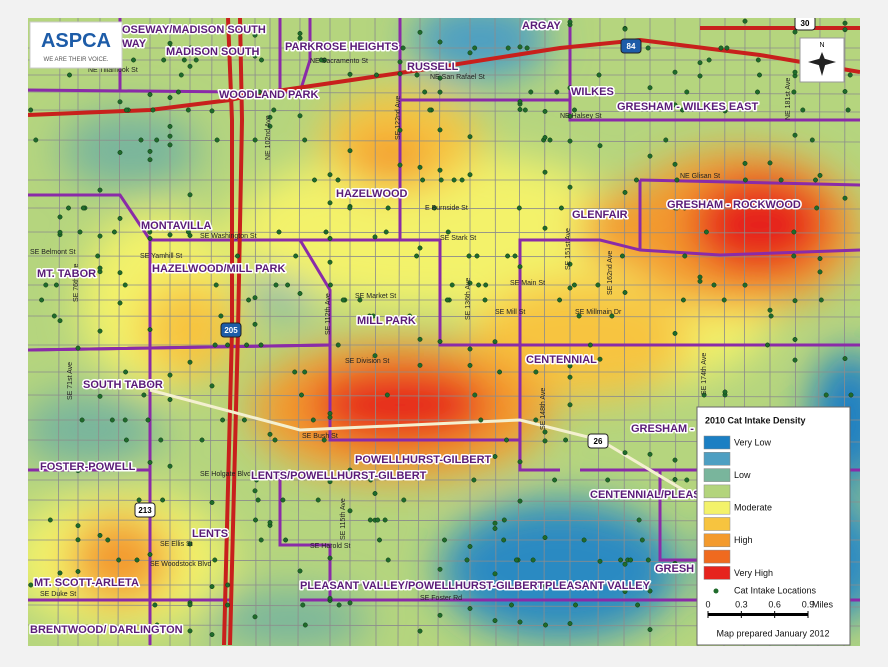 The height and width of the screenshot is (667, 888). I want to click on compass: N, so click(822, 60).